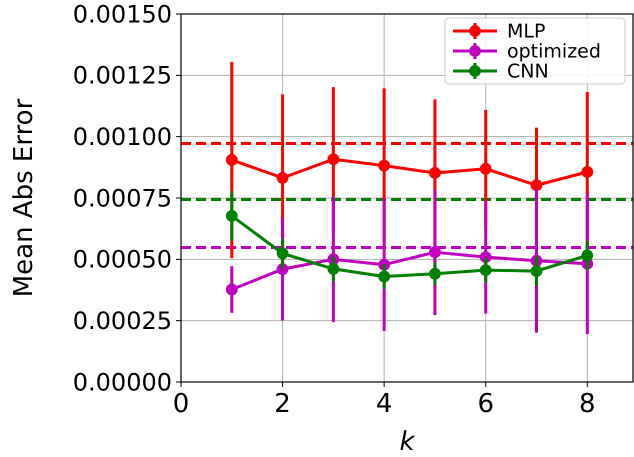 This screenshot has height=457, width=634. What do you see at coordinates (122, 137) in the screenshot?
I see `y-tick-label: 0.00100` at bounding box center [122, 137].